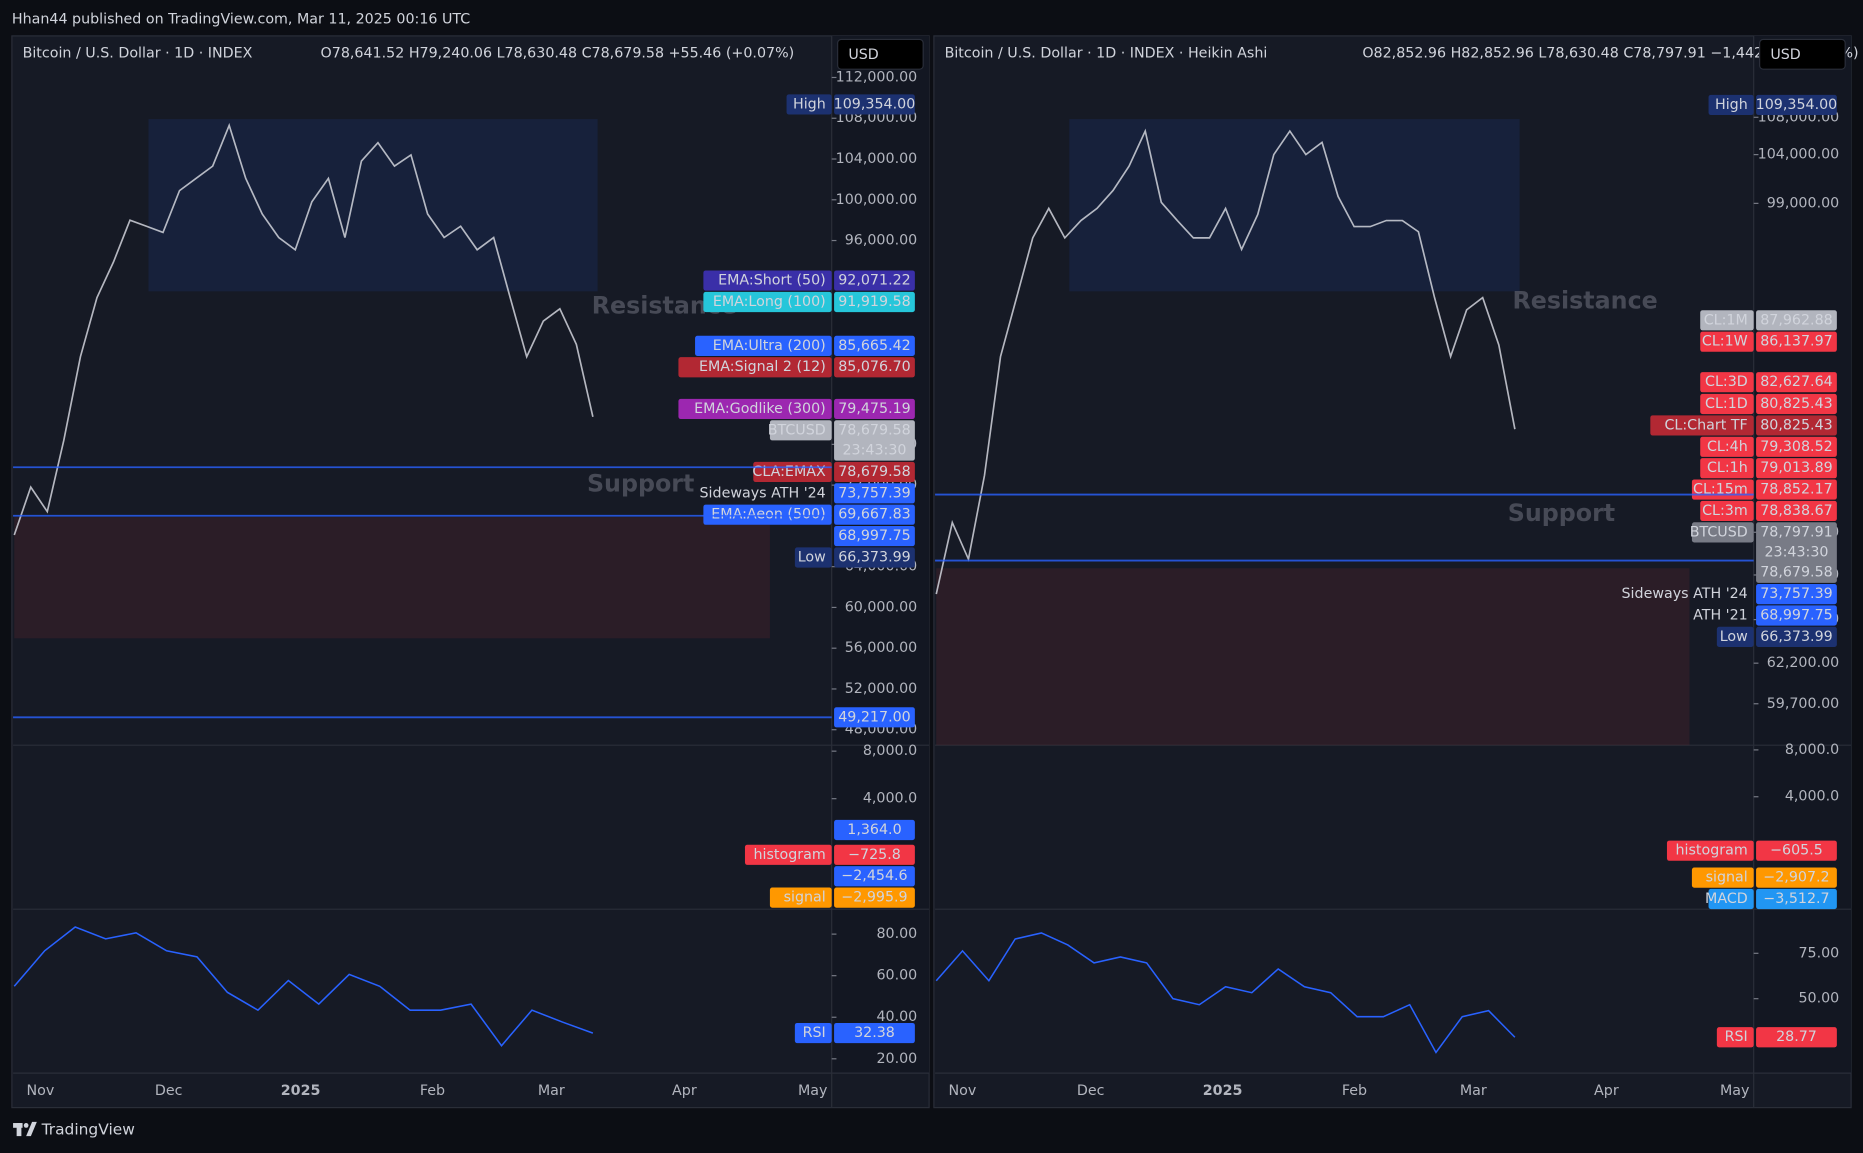 This screenshot has width=1863, height=1153. I want to click on currency: USD, so click(863, 55).